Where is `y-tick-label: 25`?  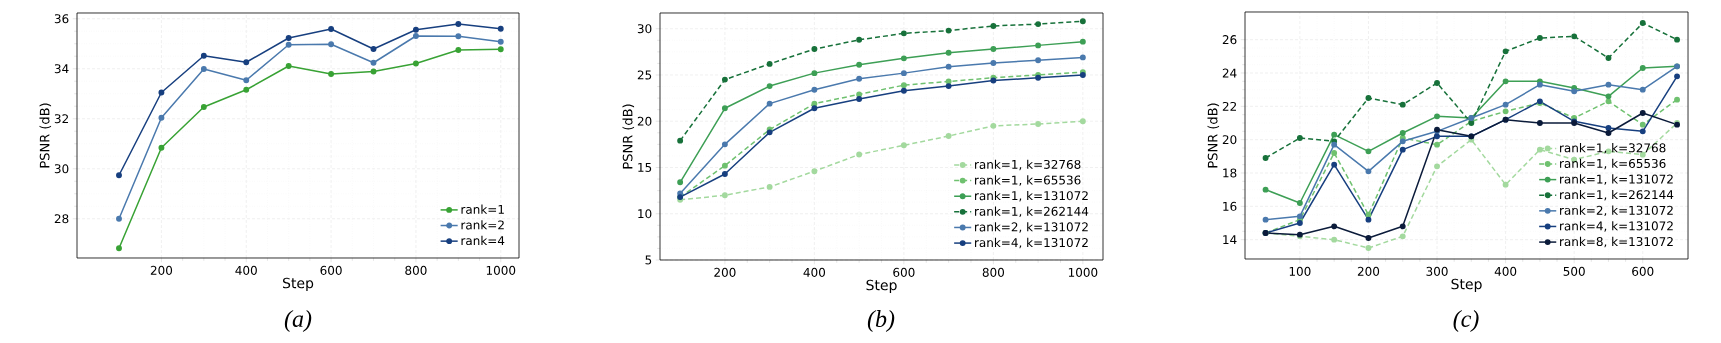
y-tick-label: 25 is located at coordinates (644, 75).